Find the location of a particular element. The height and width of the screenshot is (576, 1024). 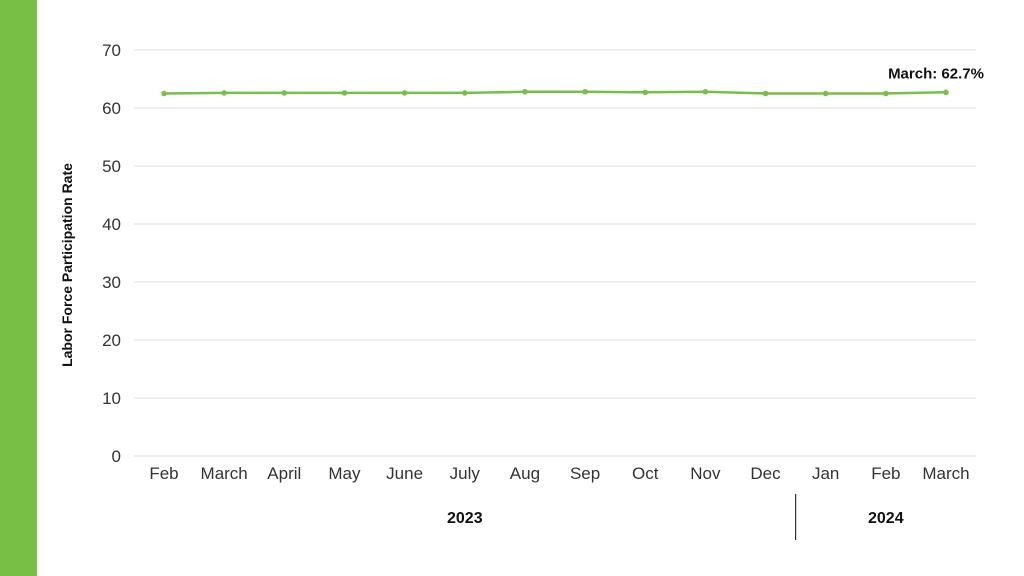

y-axis-ticks: 0 10 20 30 40 50 60 70 is located at coordinates (111, 253).